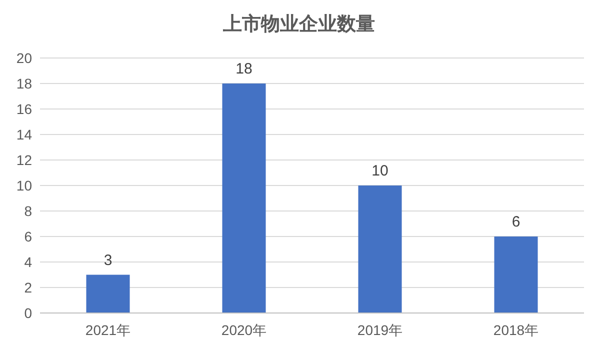  Describe the element at coordinates (24, 83) in the screenshot. I see `y-tick-label: 18` at that location.